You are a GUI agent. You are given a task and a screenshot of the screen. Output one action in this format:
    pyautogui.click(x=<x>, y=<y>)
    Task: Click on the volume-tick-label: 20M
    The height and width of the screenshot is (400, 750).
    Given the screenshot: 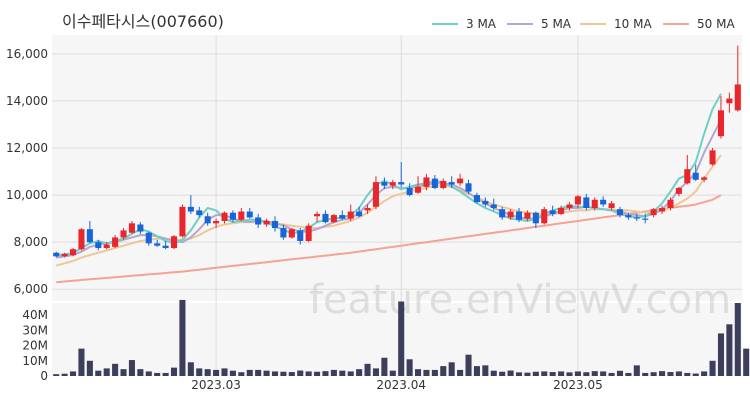 What is the action you would take?
    pyautogui.click(x=35, y=346)
    